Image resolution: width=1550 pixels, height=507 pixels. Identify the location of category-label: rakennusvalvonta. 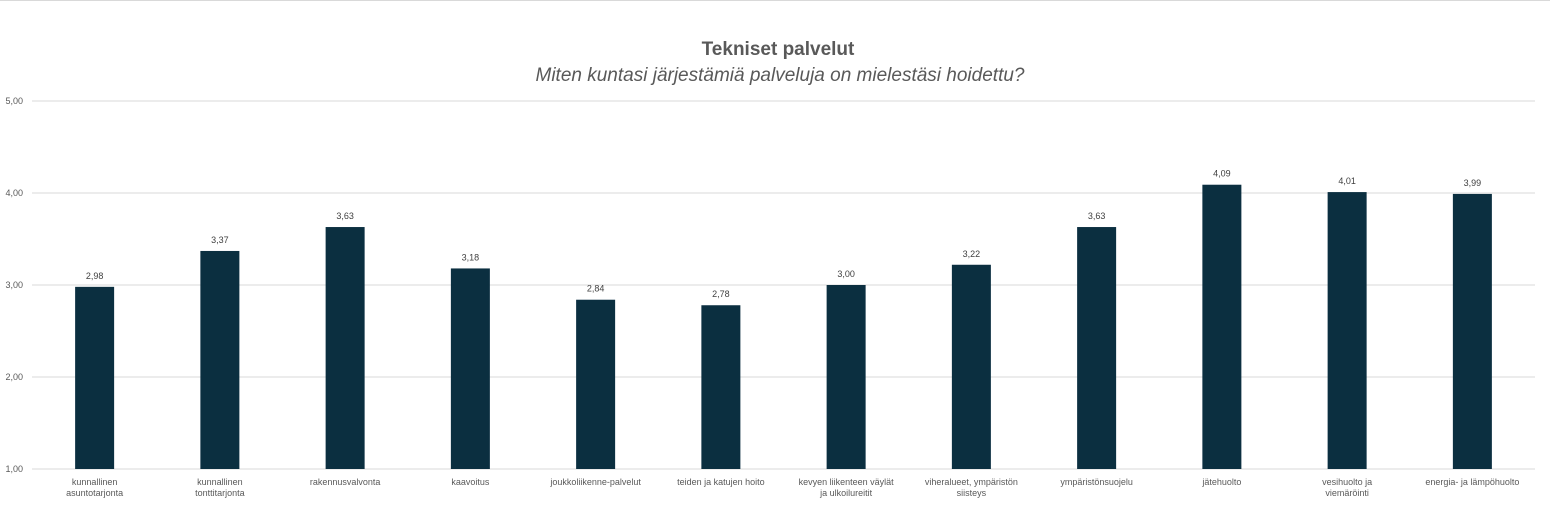
(345, 482).